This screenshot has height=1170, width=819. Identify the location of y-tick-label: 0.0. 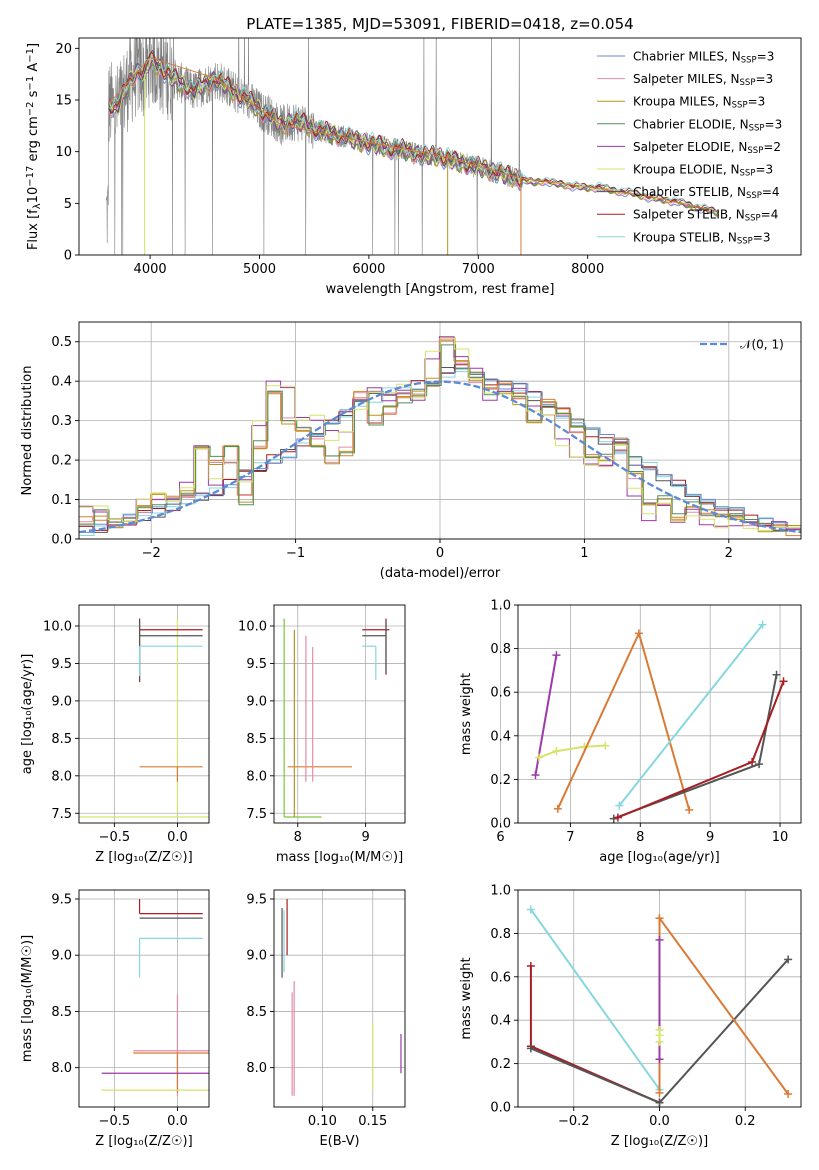
(500, 1108).